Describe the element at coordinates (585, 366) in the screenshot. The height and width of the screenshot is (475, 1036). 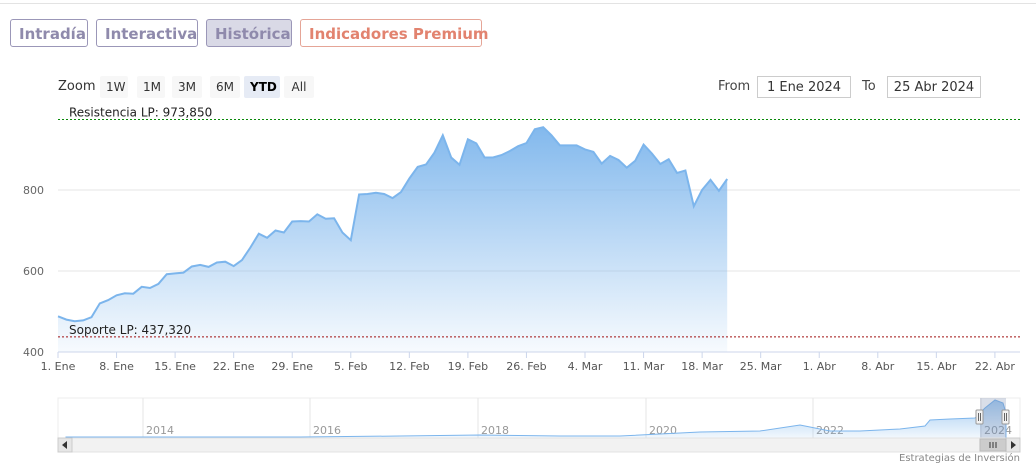
I see `x-tick-label: 4. Mar` at that location.